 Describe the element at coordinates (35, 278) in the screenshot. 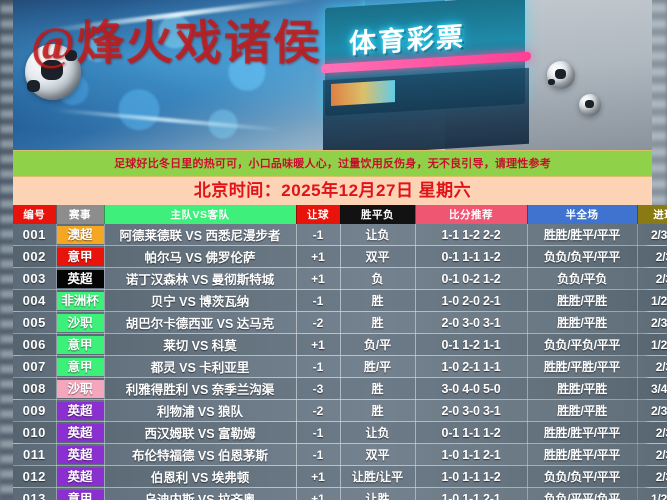

I see `cell-no: 003` at that location.